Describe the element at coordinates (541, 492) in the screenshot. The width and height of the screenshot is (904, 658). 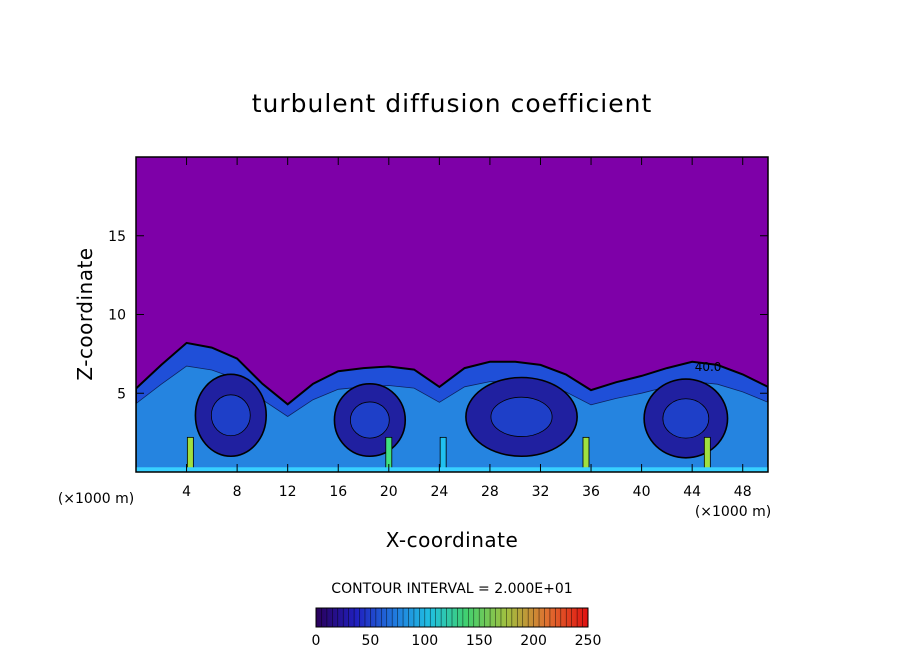
I see `x-tick-label: 32` at that location.